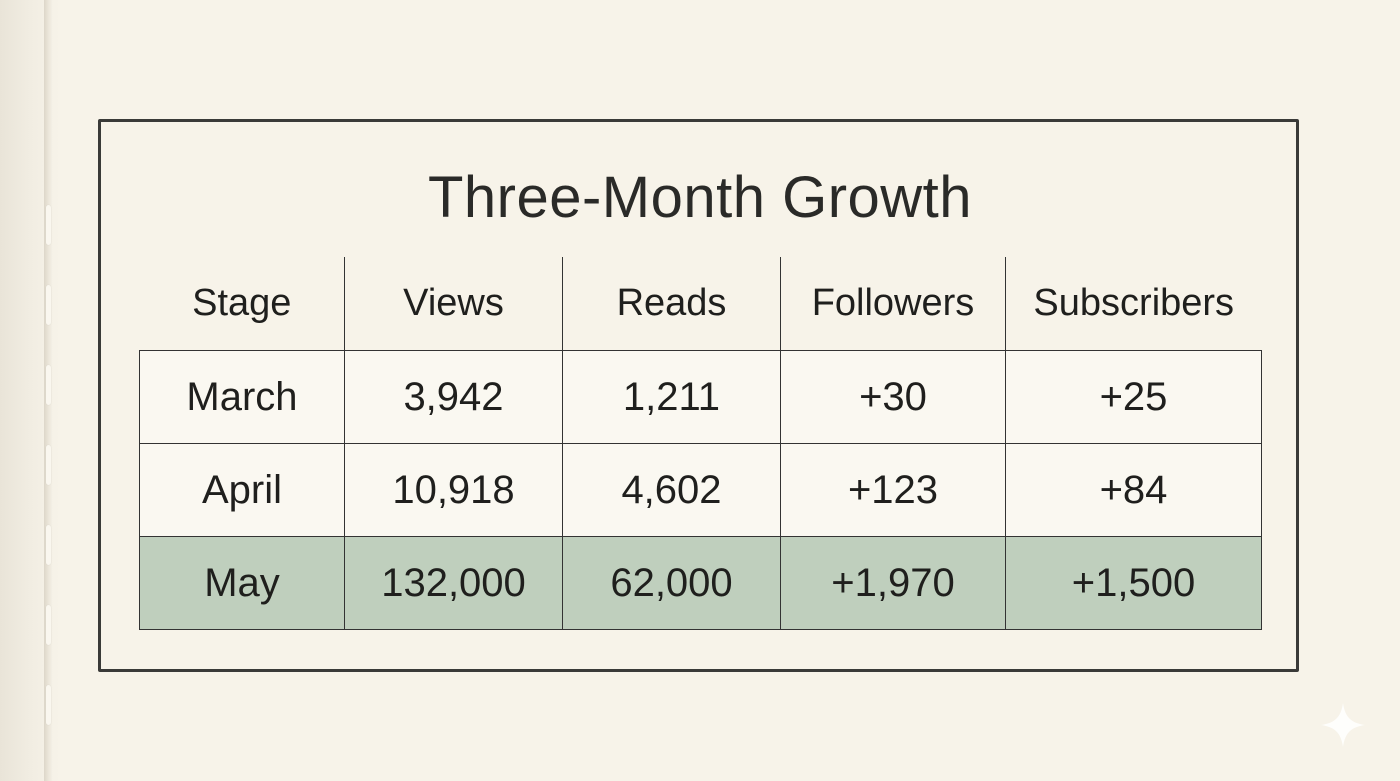 This screenshot has height=781, width=1400. What do you see at coordinates (671, 583) in the screenshot?
I see `table-cell-reads: 62,000` at bounding box center [671, 583].